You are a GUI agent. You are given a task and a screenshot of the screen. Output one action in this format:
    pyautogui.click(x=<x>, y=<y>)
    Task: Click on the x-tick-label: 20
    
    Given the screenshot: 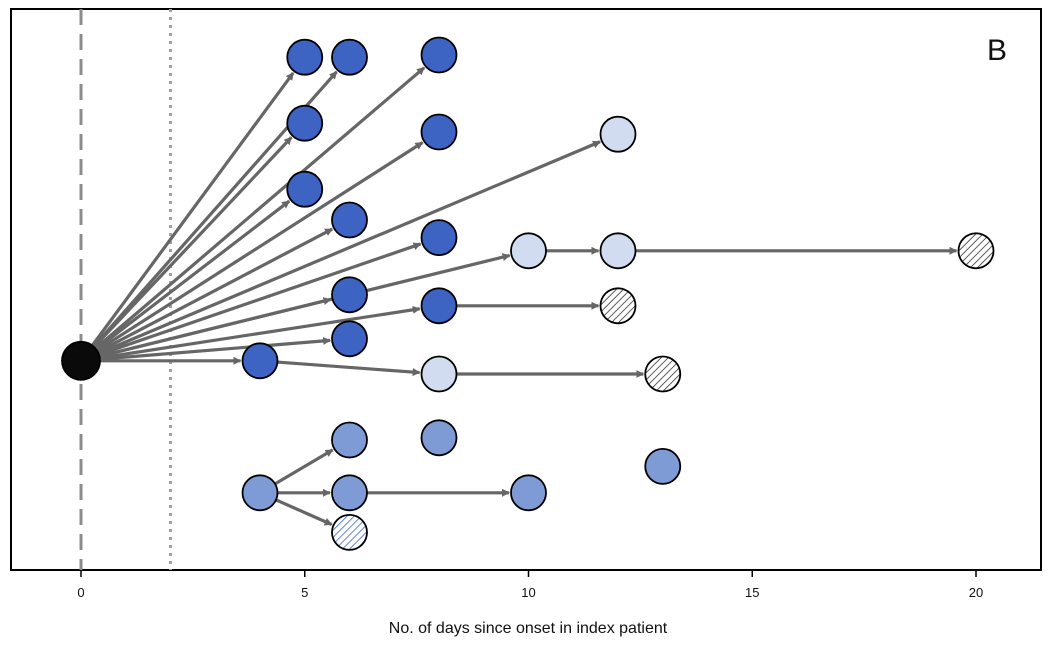 What is the action you would take?
    pyautogui.click(x=976, y=592)
    